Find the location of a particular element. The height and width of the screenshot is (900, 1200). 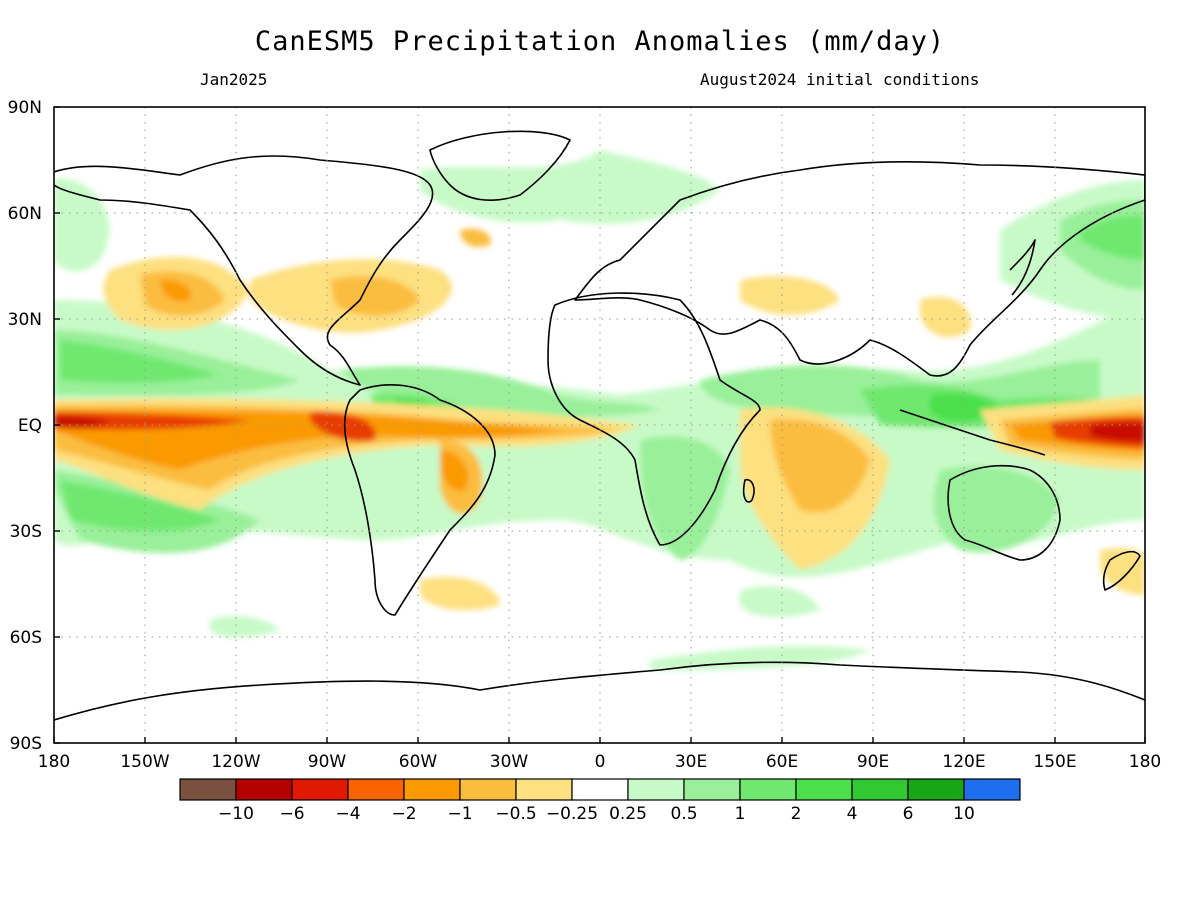

map-title: CanESM5 Precipitation Anomalies (mm/day) is located at coordinates (600, 41).